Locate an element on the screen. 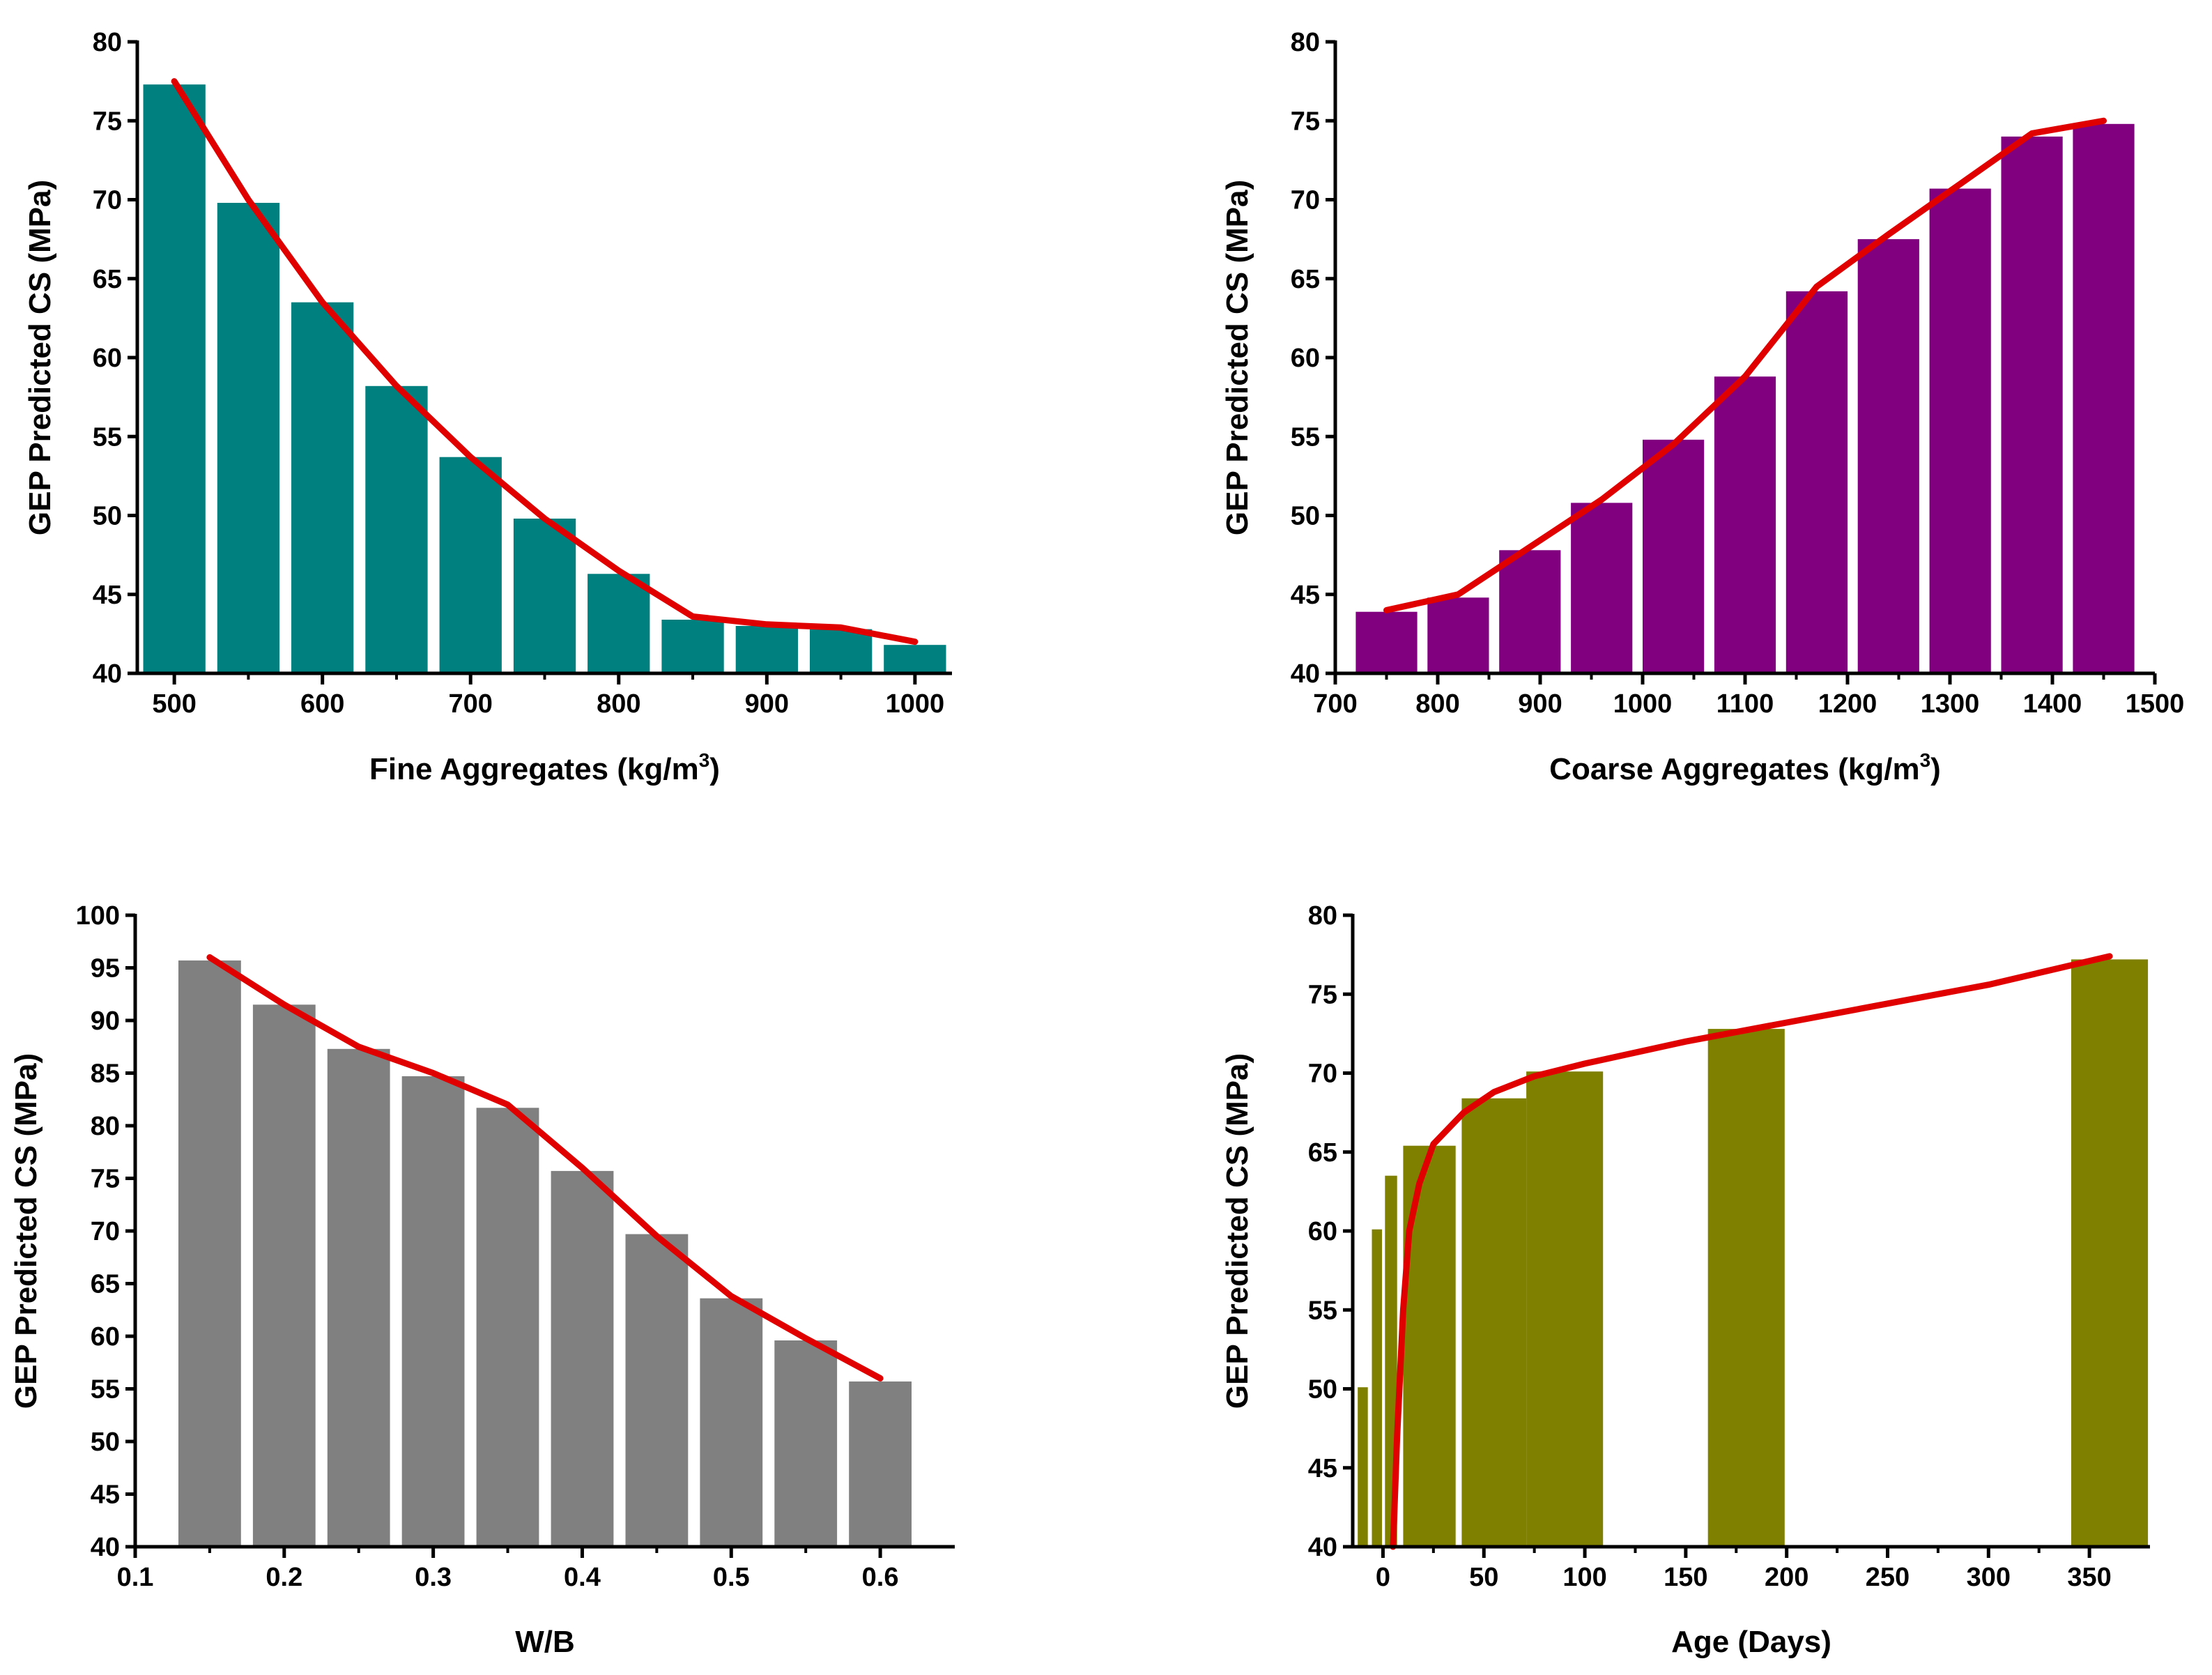  y-tick-label: 95 is located at coordinates (106, 969).